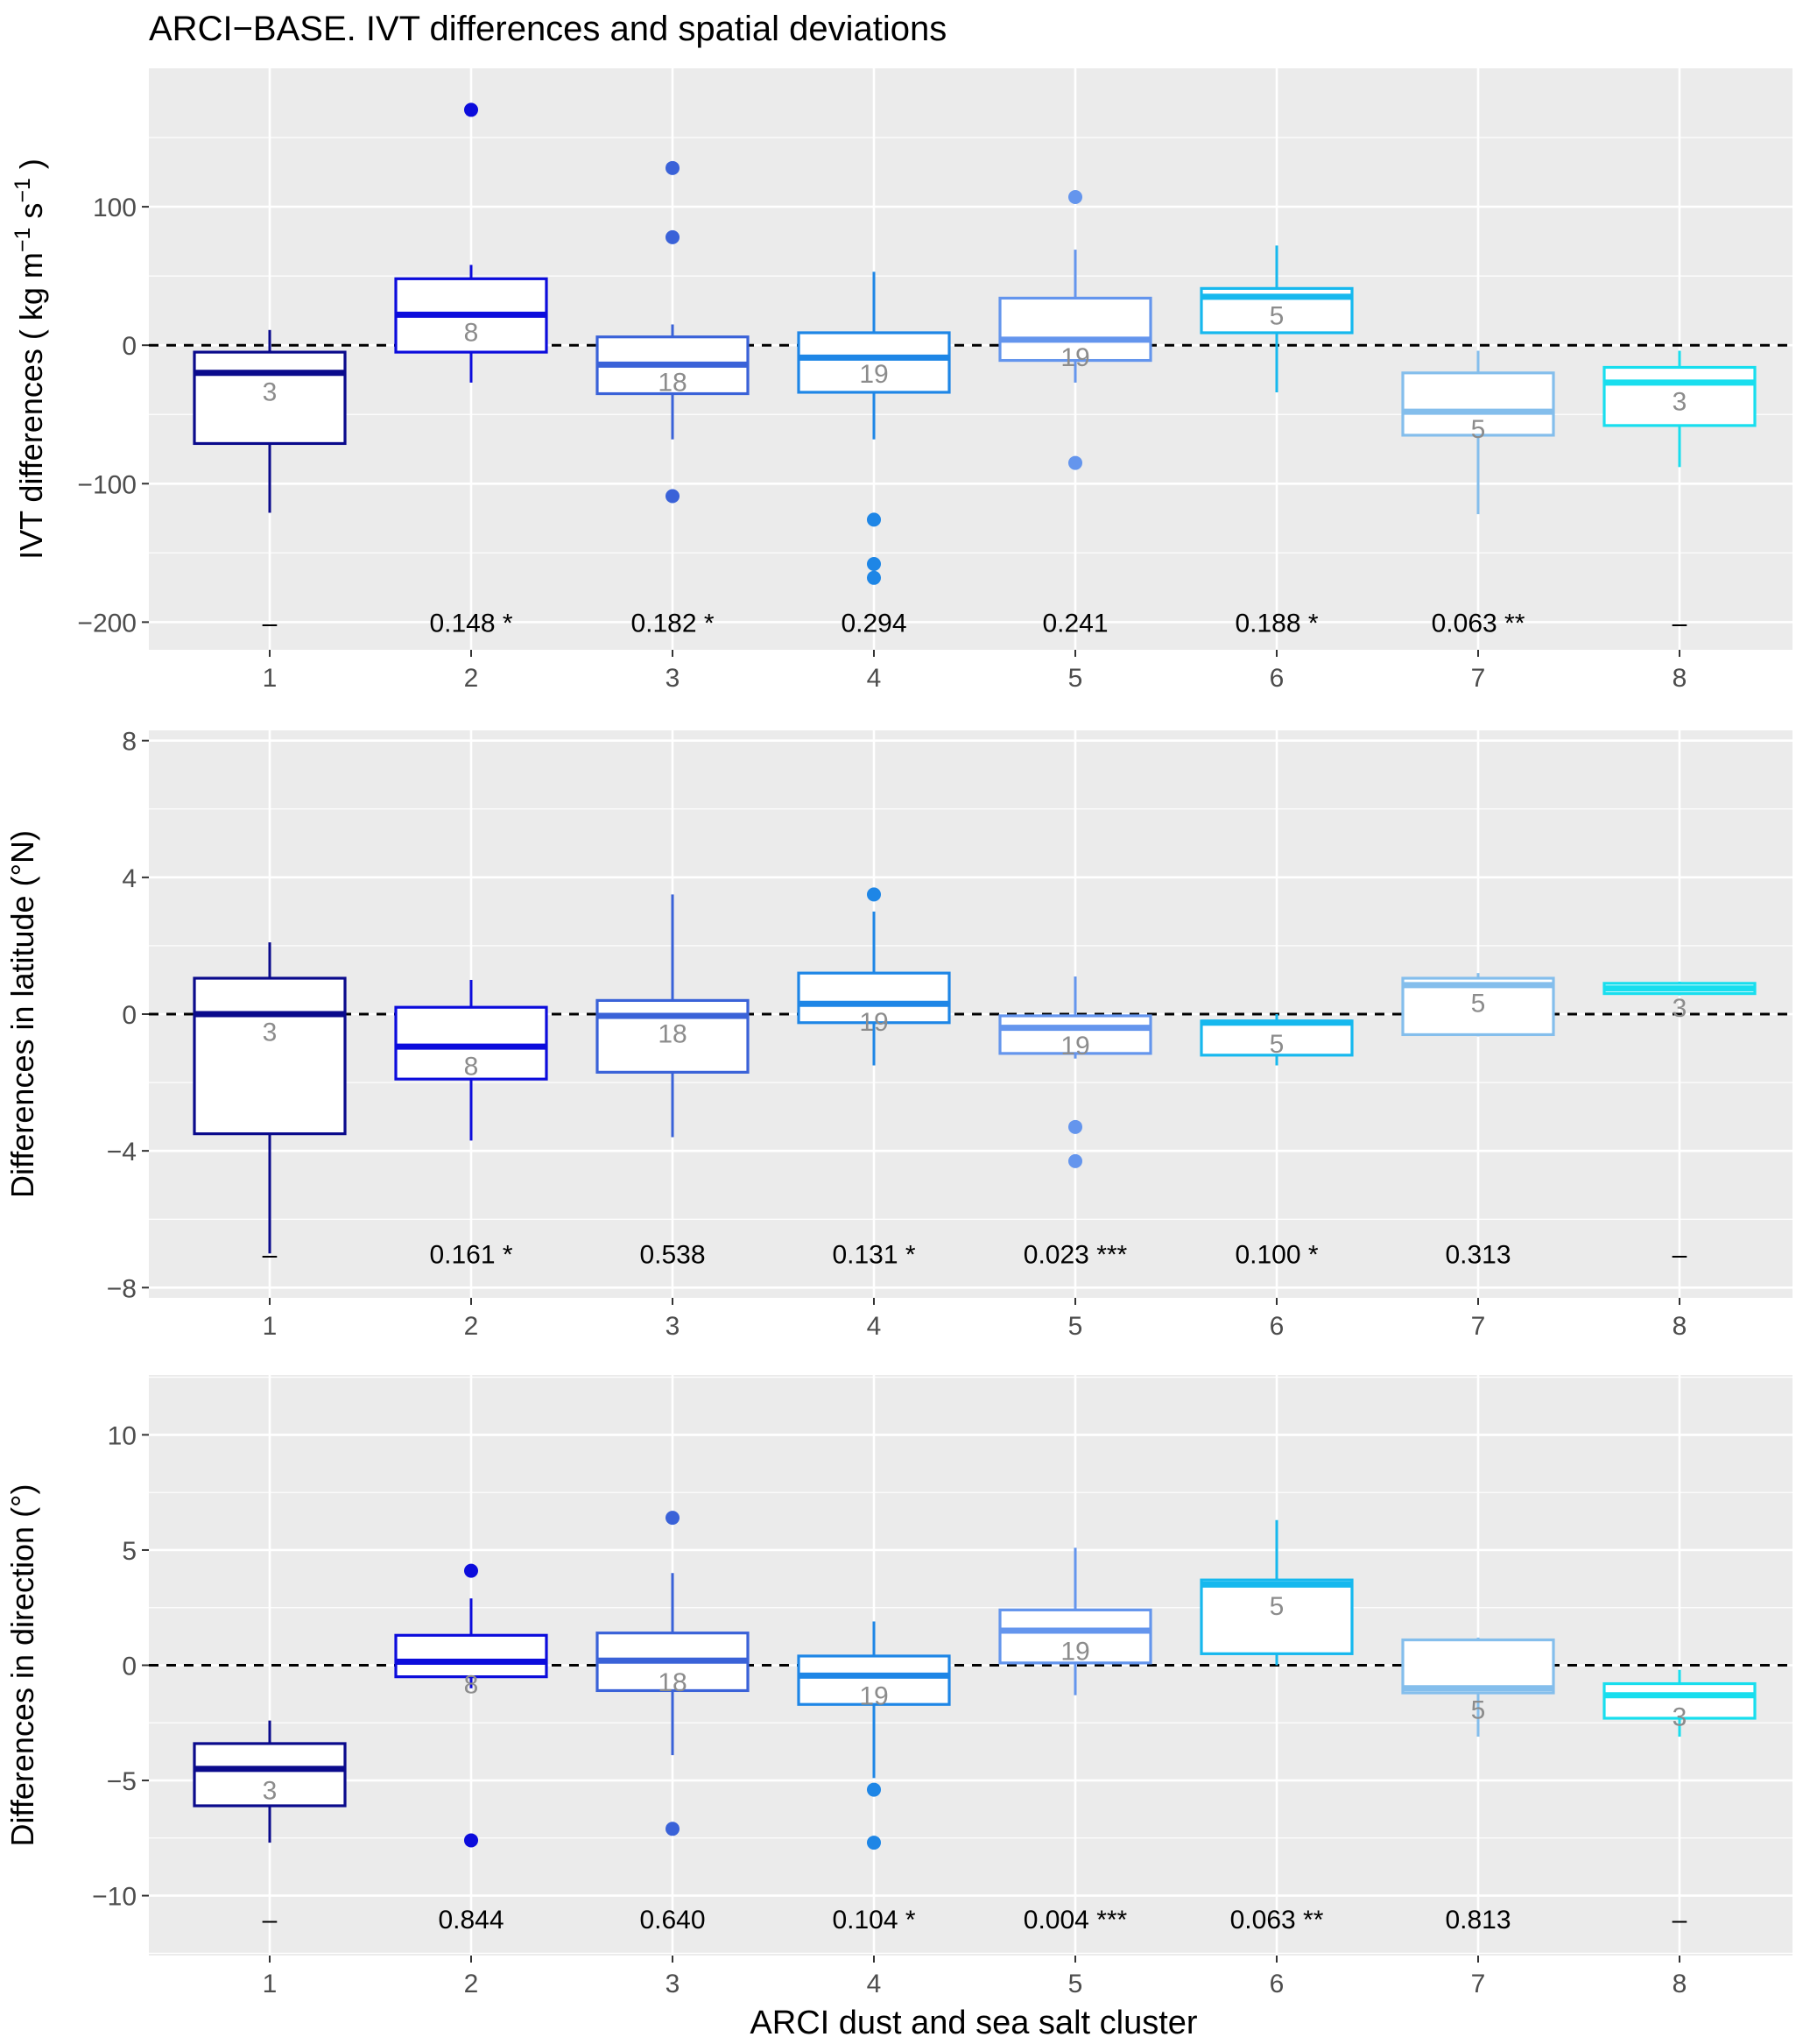 The width and height of the screenshot is (1810, 2044). I want to click on p-value-label: 0.640, so click(672, 1920).